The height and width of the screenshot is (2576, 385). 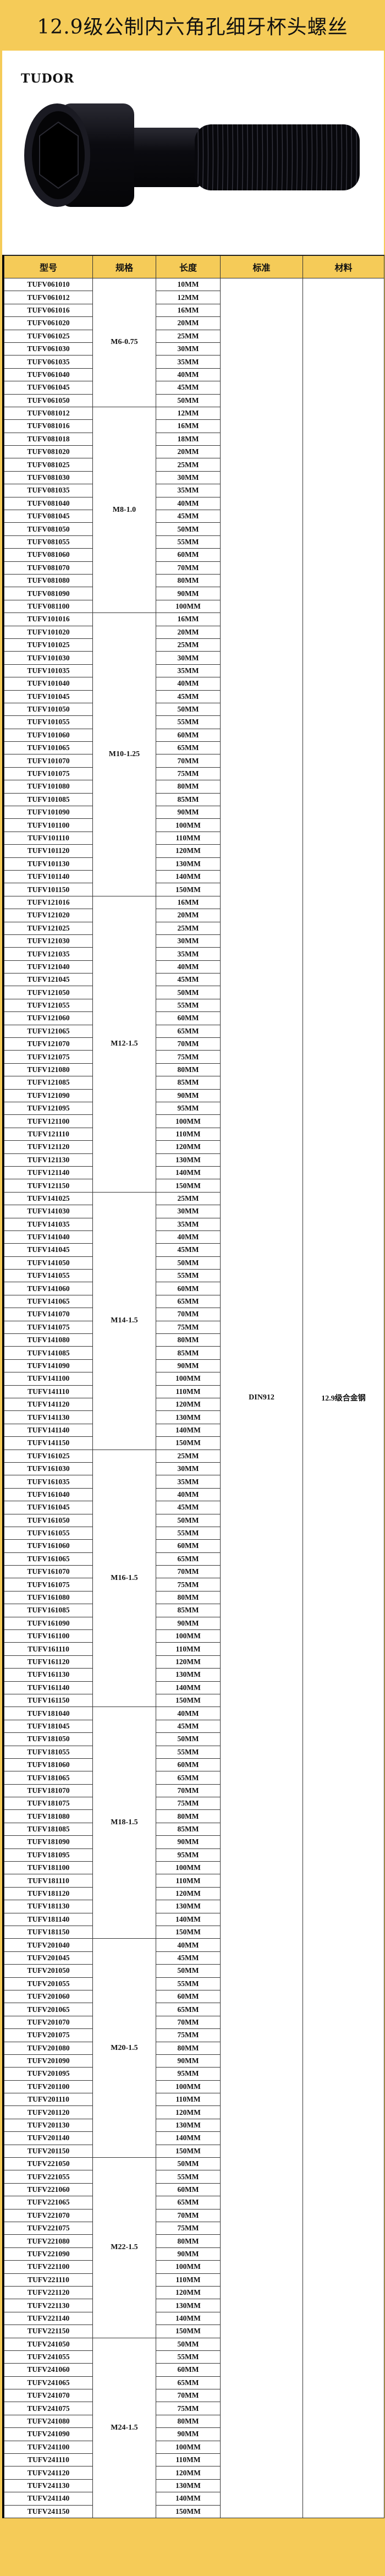 I want to click on table-row: TUFV061030 30MM, so click(x=194, y=349).